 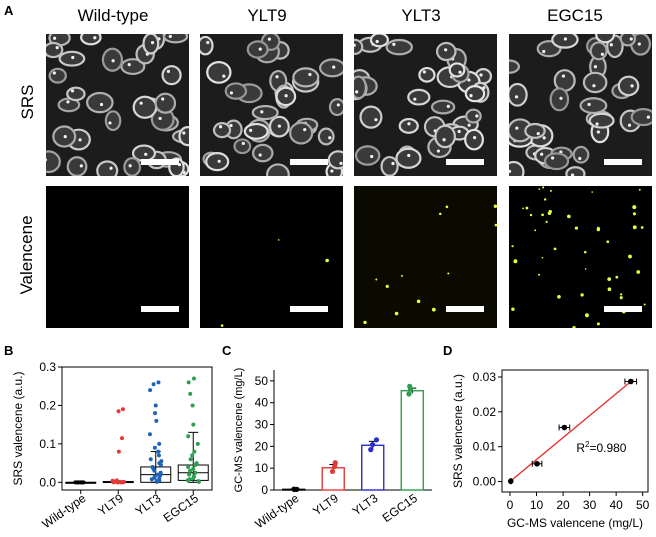 I want to click on srs-image-egc15, so click(x=580, y=105).